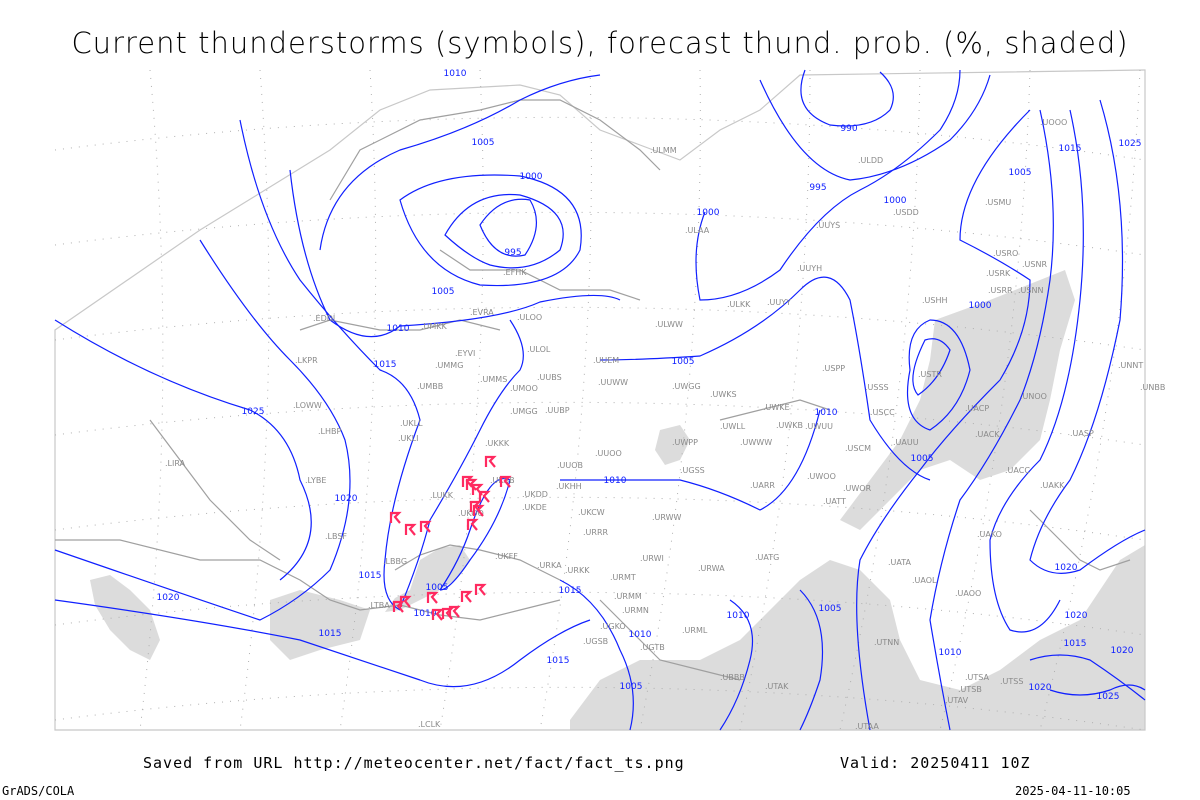 This screenshot has height=800, width=1200. I want to click on station-label: .UKHH, so click(569, 486).